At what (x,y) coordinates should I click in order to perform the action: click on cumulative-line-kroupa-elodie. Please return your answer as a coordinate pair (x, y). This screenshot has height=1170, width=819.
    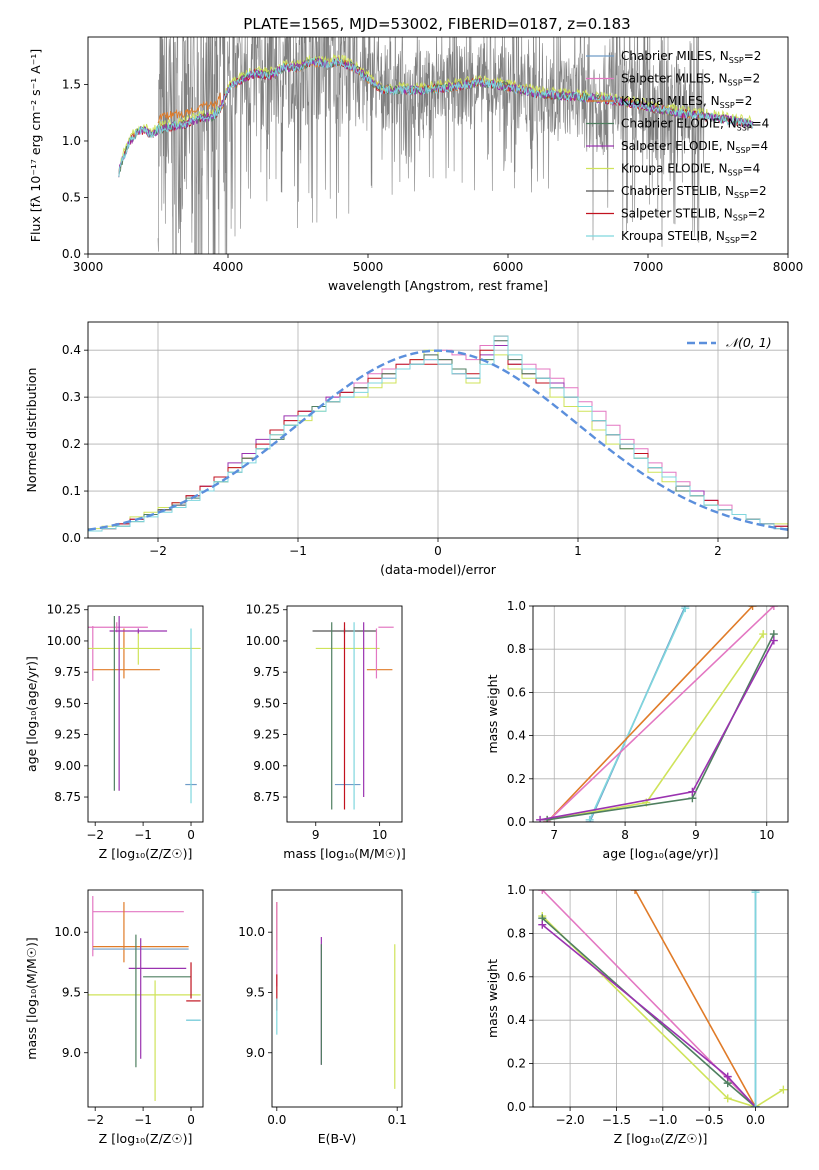
    Looking at the image, I should click on (662, 1011).